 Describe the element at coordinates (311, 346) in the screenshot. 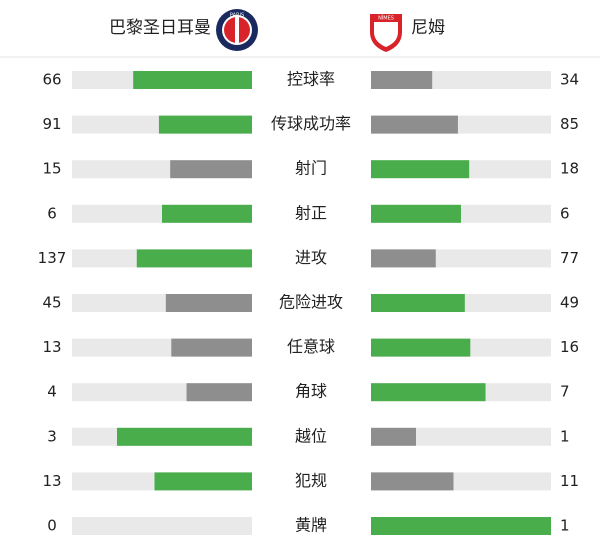

I see `stat-label: 任意球` at that location.